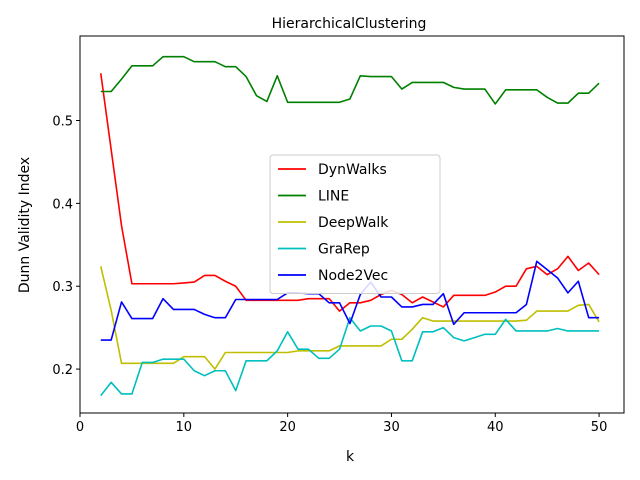 This screenshot has width=640, height=480. I want to click on series-line-grarep, so click(350, 356).